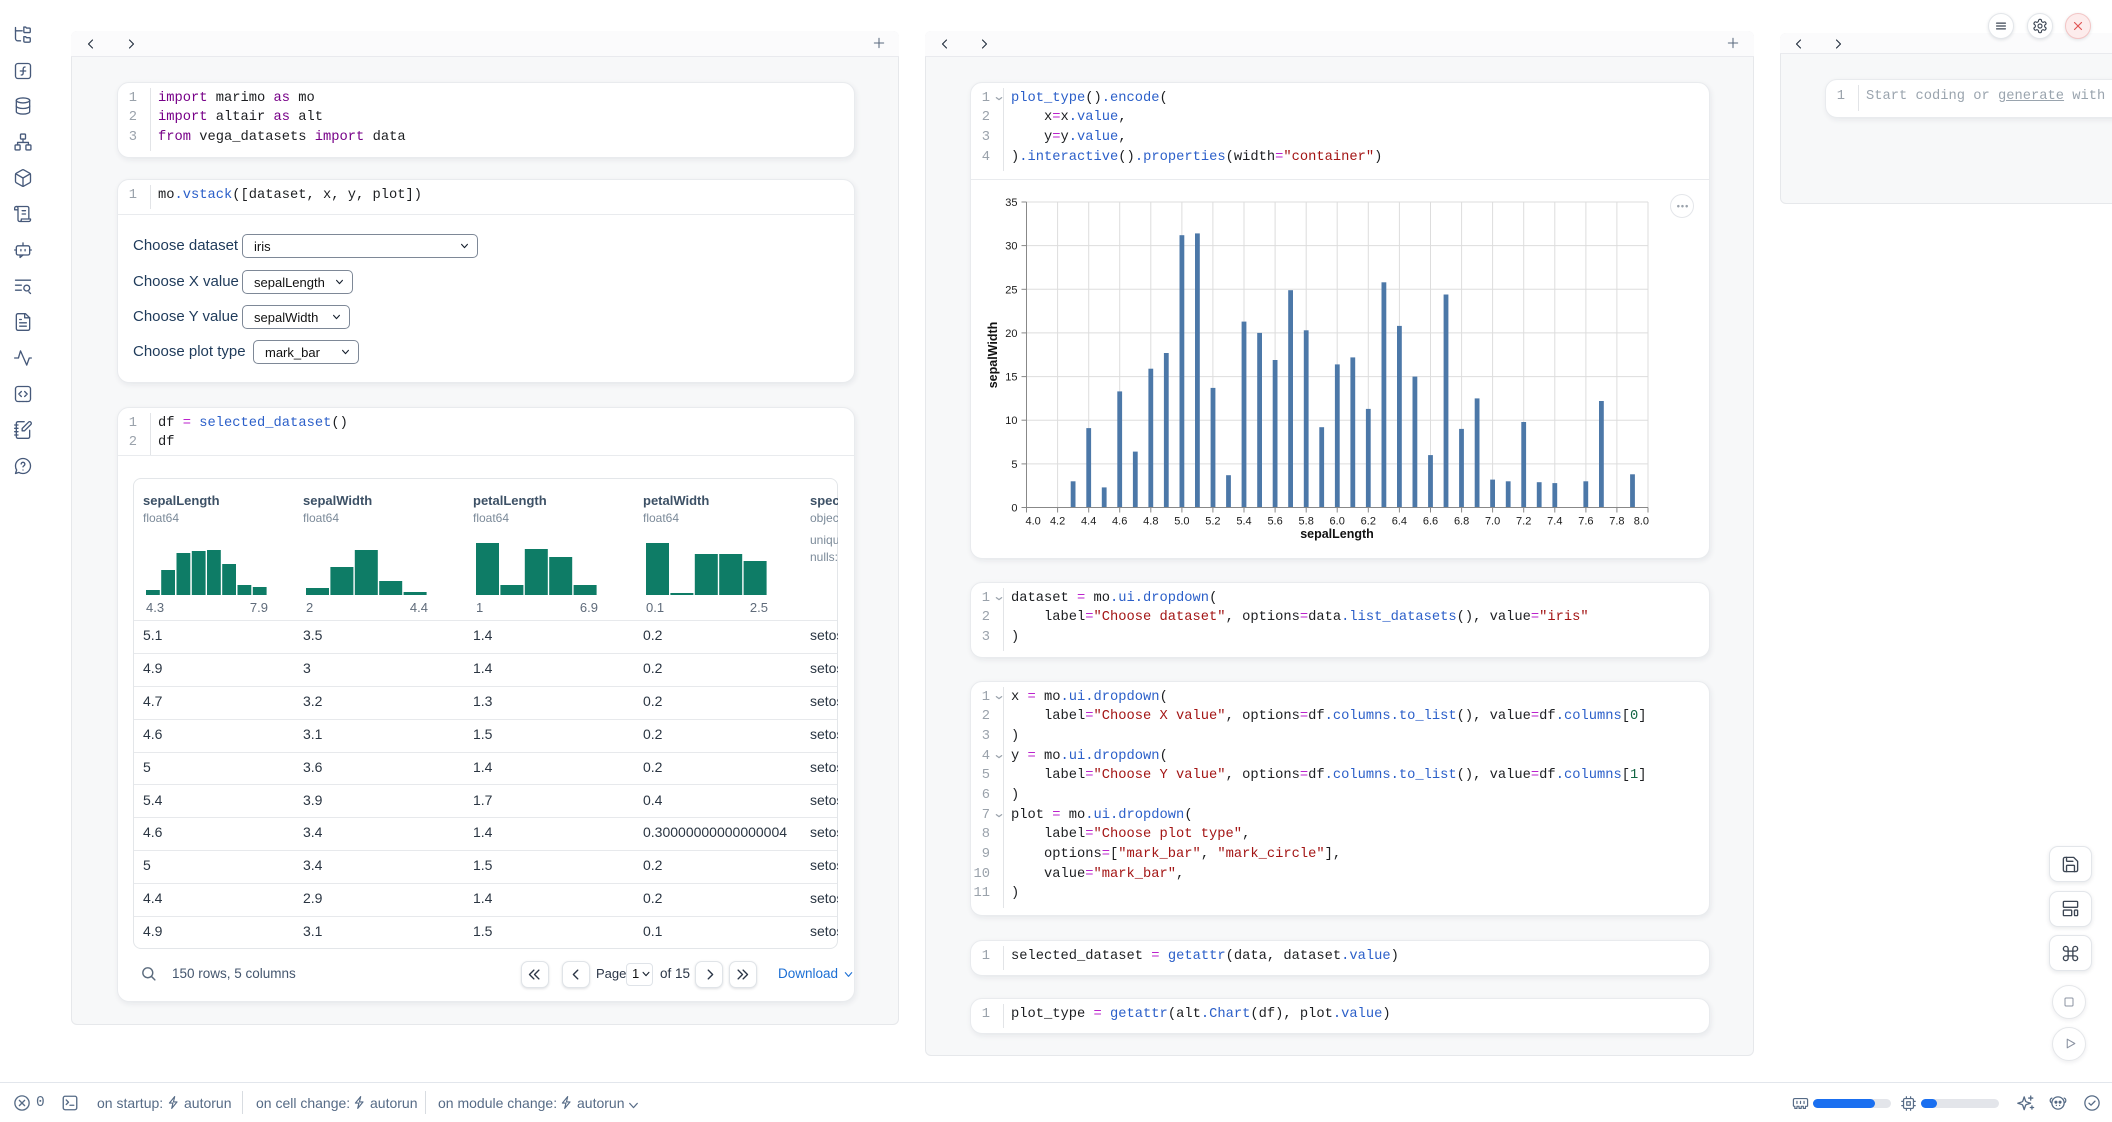 The image size is (2112, 1122). What do you see at coordinates (1011, 421) in the screenshot?
I see `svg-text: 10` at bounding box center [1011, 421].